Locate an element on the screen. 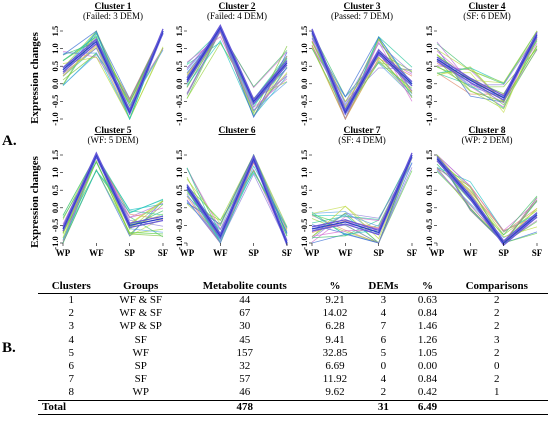  table-cell: 157 is located at coordinates (245, 352).